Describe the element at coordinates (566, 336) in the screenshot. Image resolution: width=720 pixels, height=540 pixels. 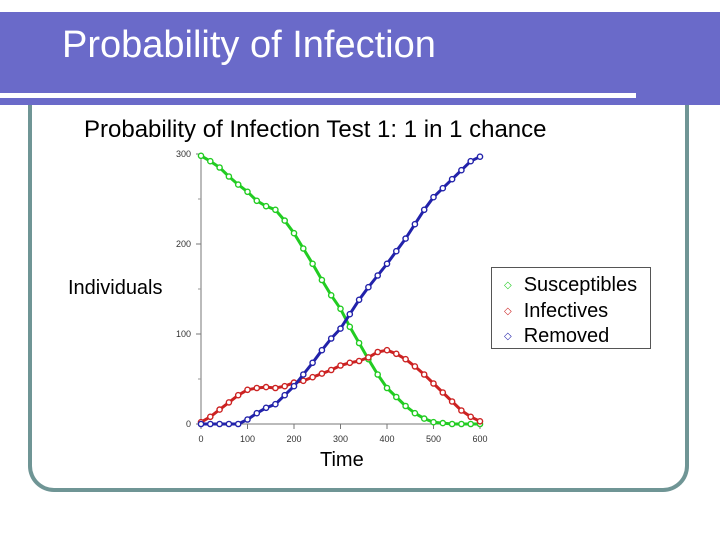
I see `legend-label: Removed` at that location.